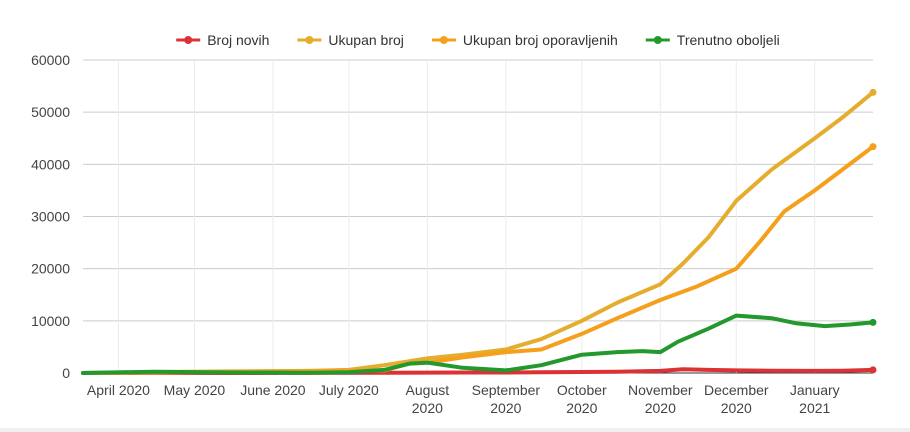 Image resolution: width=910 pixels, height=432 pixels. What do you see at coordinates (66, 373) in the screenshot?
I see `y-tick-label: 0` at bounding box center [66, 373].